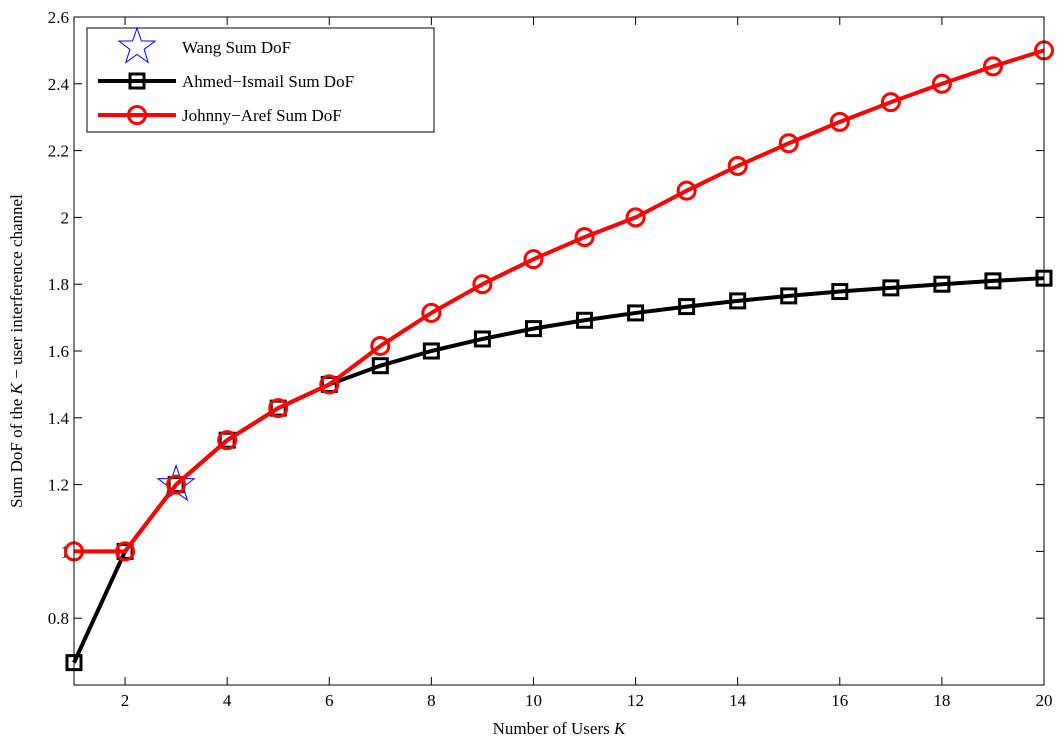 This screenshot has height=740, width=1058. Describe the element at coordinates (236, 47) in the screenshot. I see `legend-label: Wang Sum DoF` at that location.